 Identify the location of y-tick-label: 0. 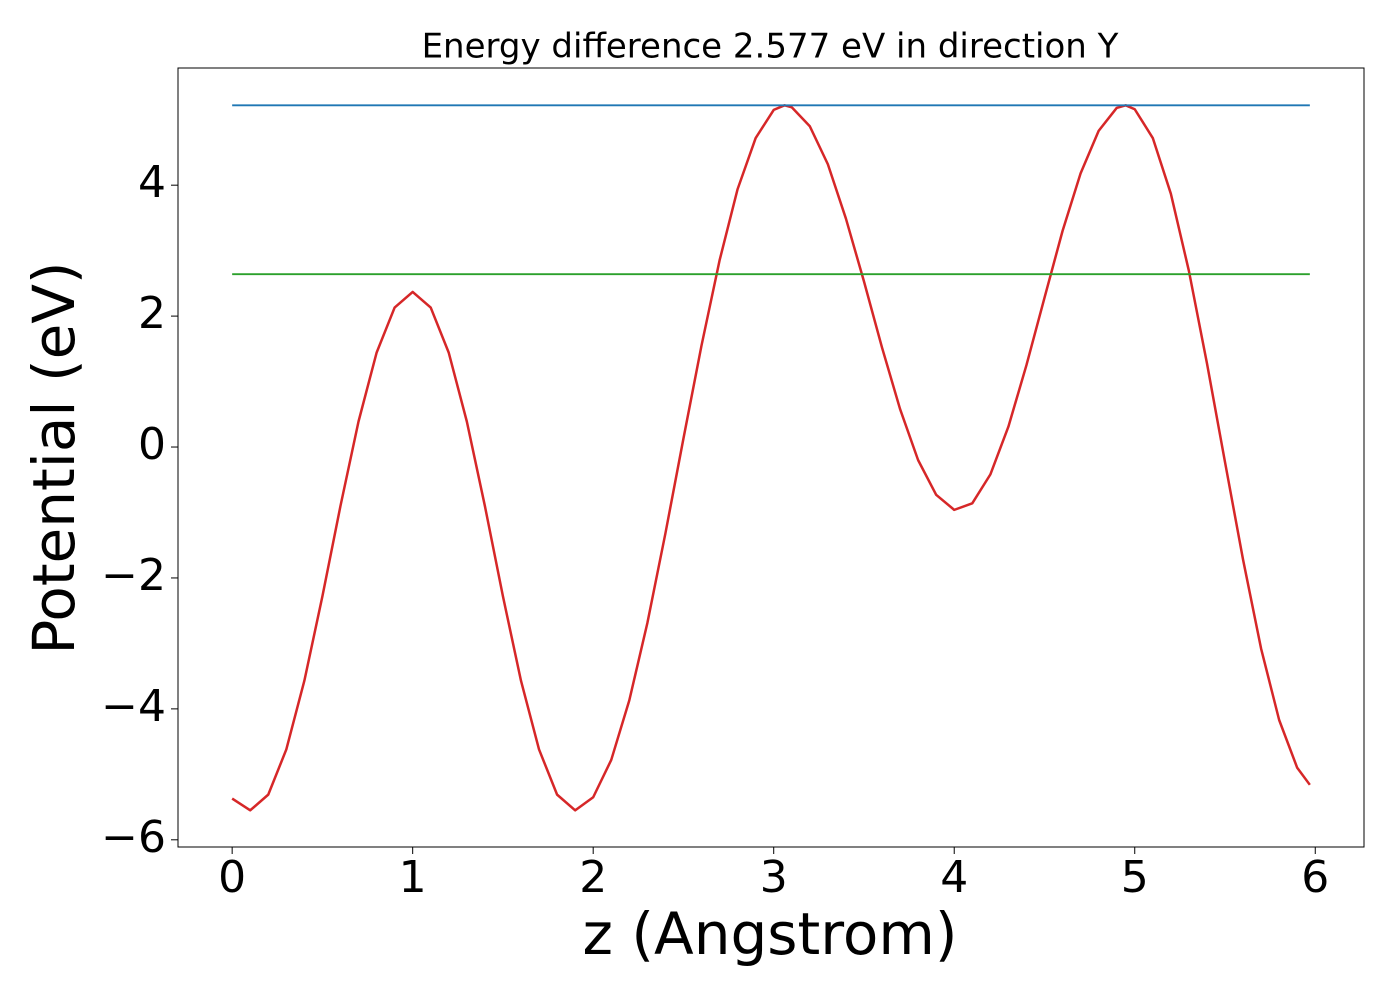
(152, 444).